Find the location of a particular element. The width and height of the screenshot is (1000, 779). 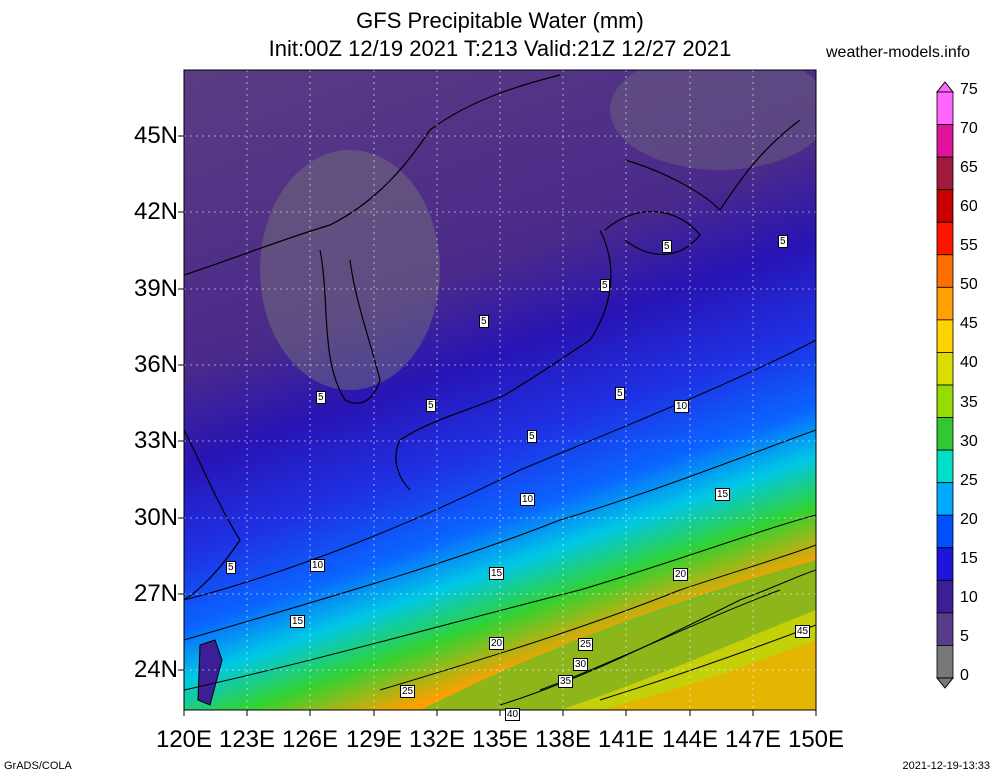

contour-label: 40 is located at coordinates (513, 714).